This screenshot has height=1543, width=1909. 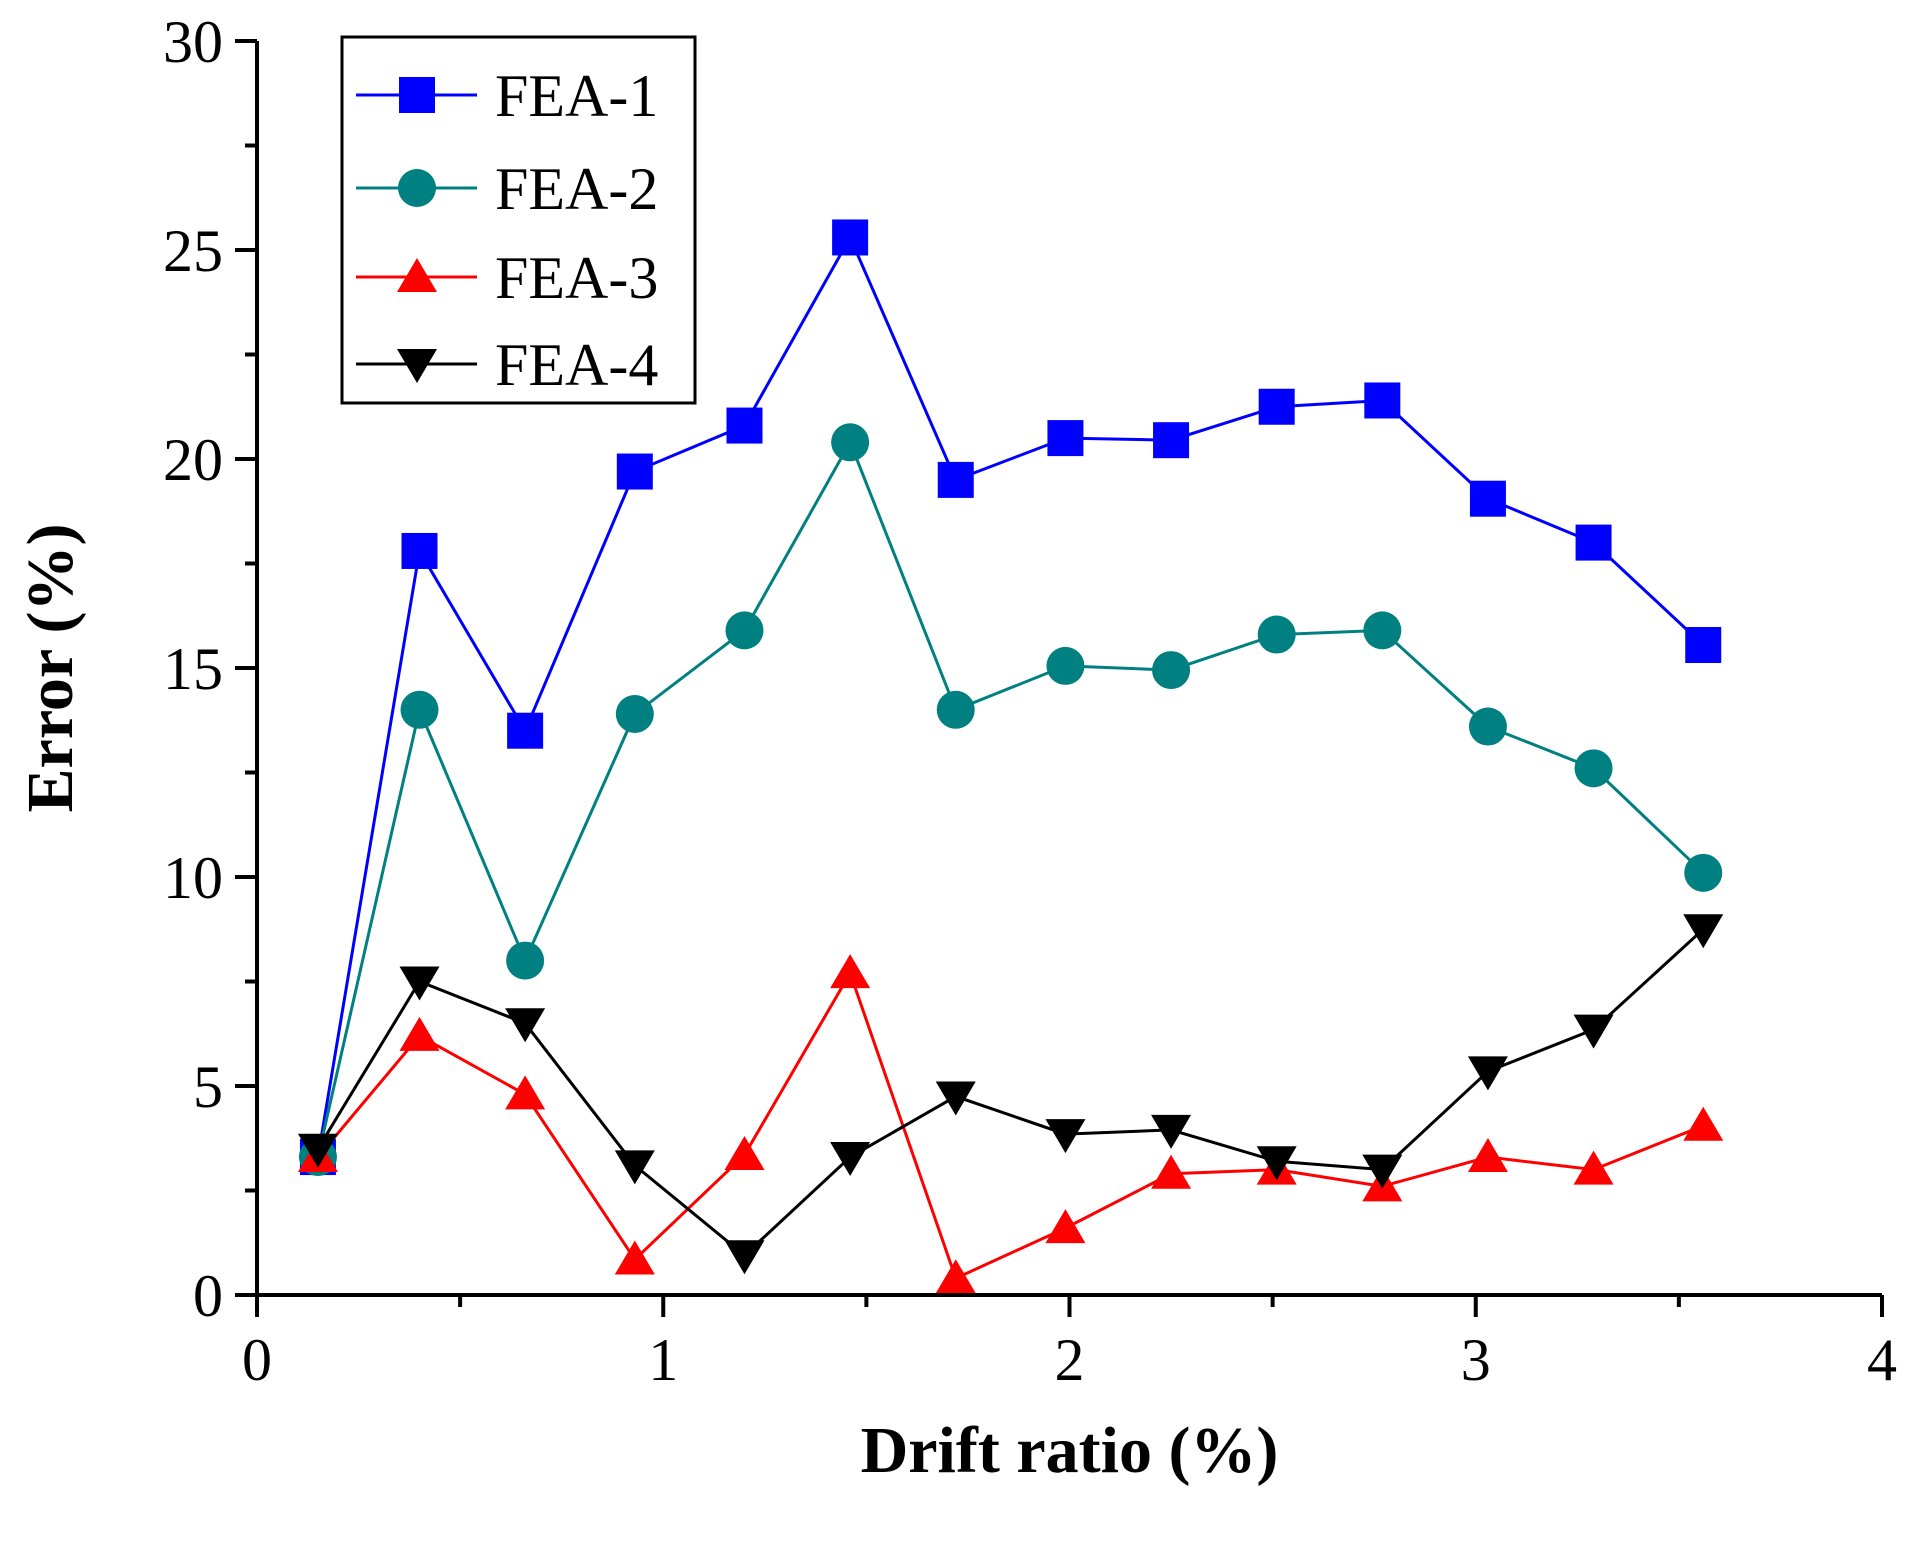 I want to click on legend: FEA-1 FEA-2 FEA-3 FEA-4, so click(x=518, y=220).